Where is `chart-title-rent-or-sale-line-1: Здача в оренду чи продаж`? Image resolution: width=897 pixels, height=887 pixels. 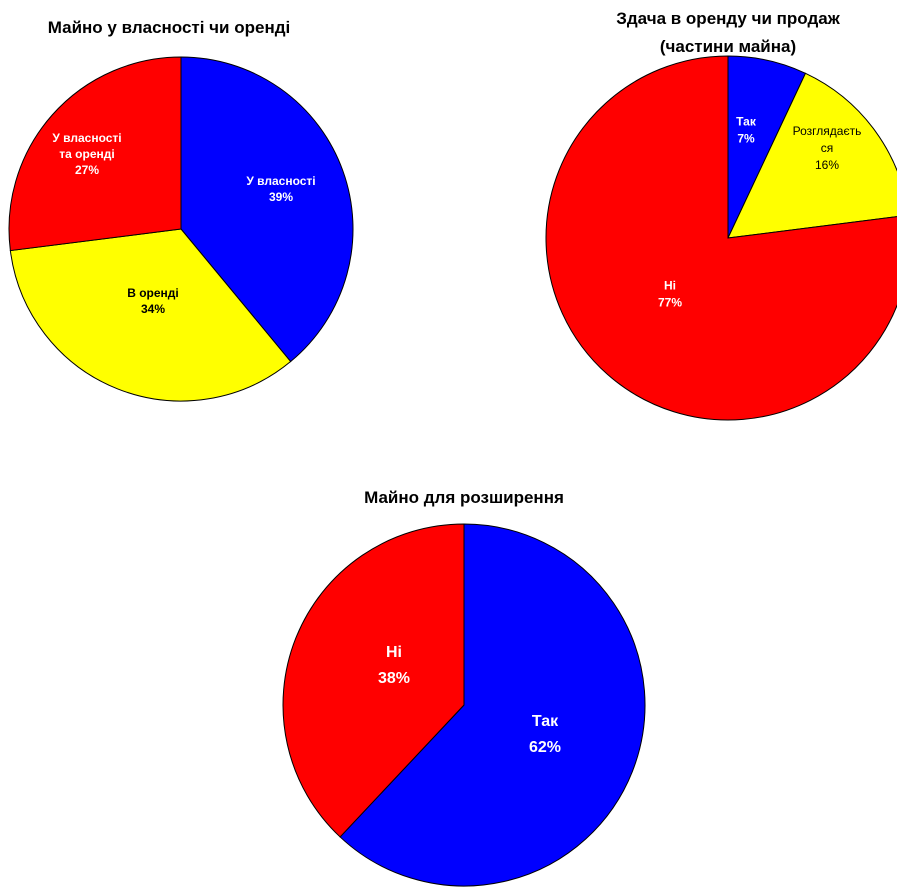 chart-title-rent-or-sale-line-1: Здача в оренду чи продаж is located at coordinates (728, 18).